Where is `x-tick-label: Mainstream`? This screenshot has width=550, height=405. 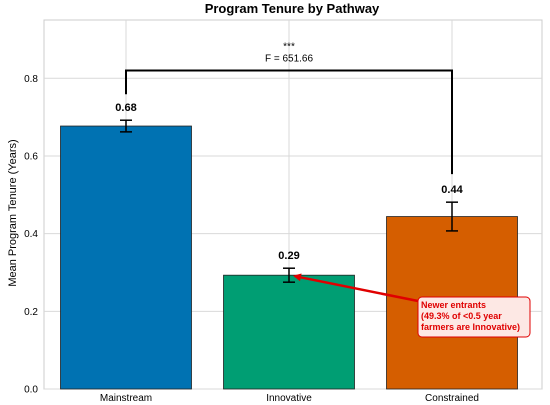
x-tick-label: Mainstream is located at coordinates (126, 398).